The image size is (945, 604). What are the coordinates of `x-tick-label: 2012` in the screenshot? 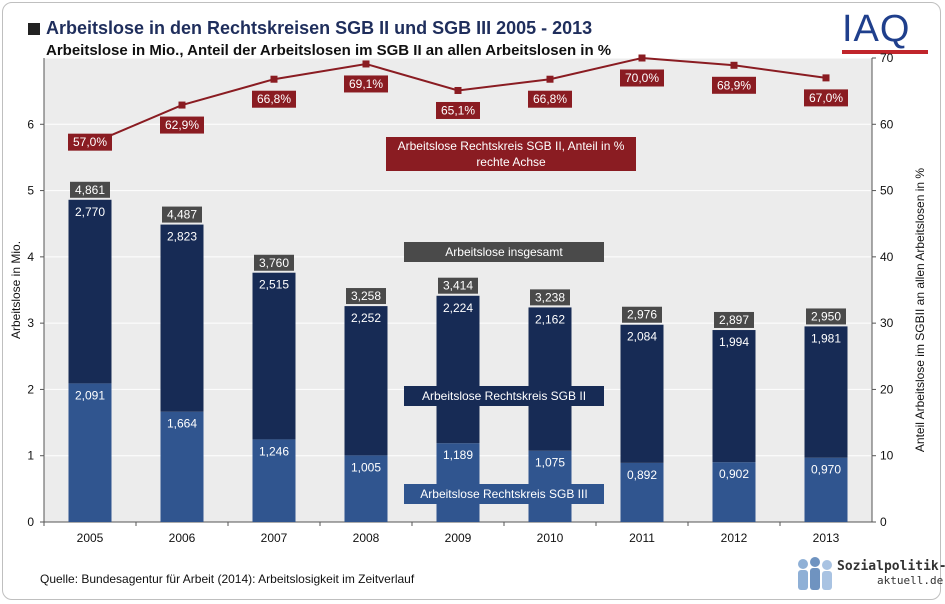 It's located at (734, 538).